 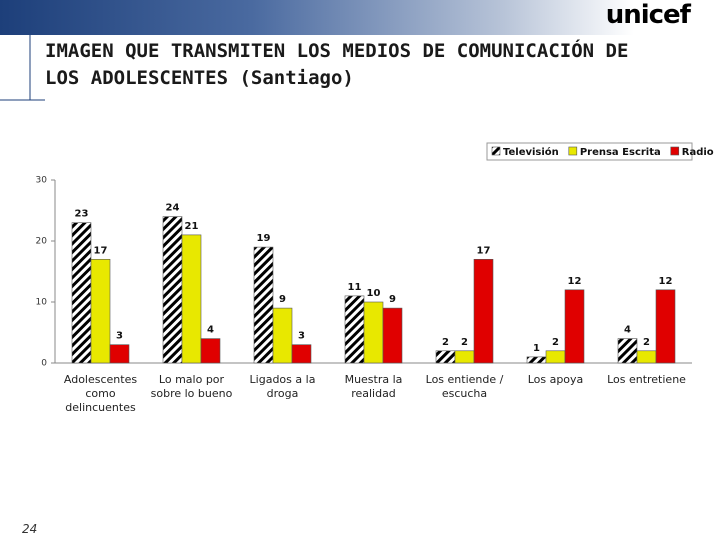 I want to click on x-tick-label: Los entiende / escucha, so click(x=464, y=386).